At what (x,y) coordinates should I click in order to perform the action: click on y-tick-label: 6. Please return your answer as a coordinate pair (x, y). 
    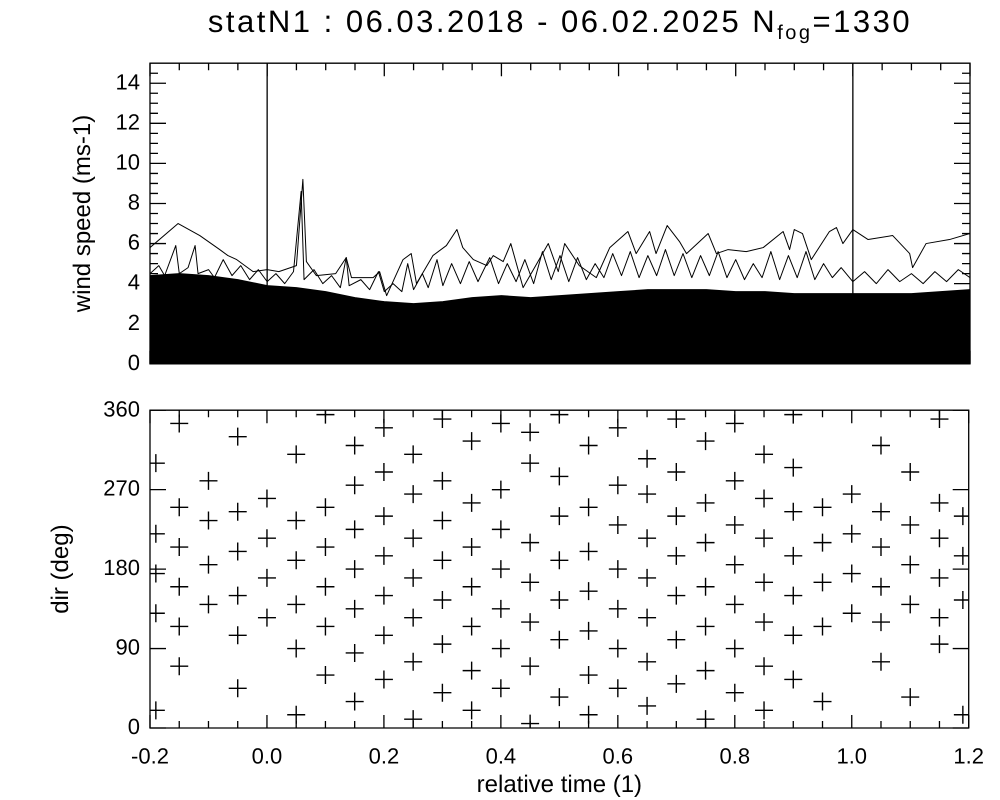
    Looking at the image, I should click on (134, 242).